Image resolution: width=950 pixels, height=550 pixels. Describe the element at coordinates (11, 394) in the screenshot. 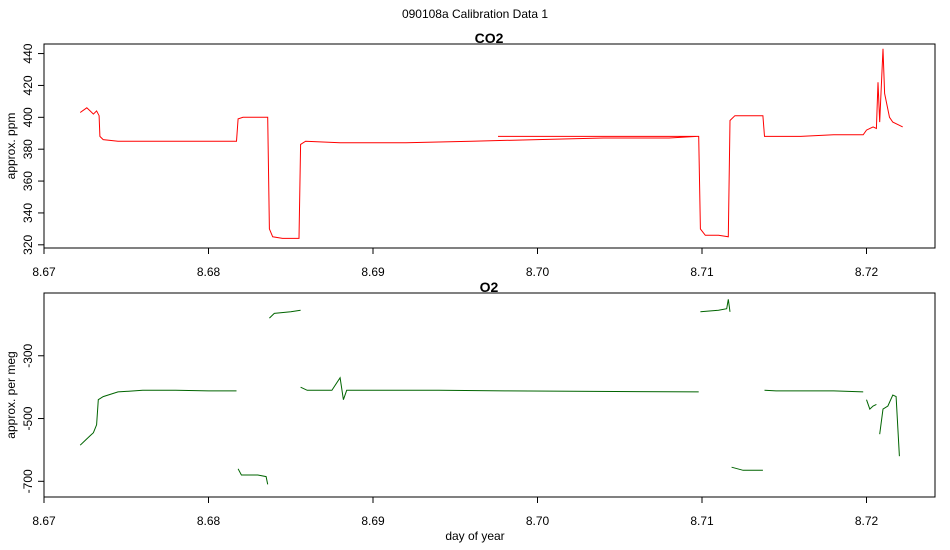

I see `o2-y-axis-label: approx. per meg` at that location.